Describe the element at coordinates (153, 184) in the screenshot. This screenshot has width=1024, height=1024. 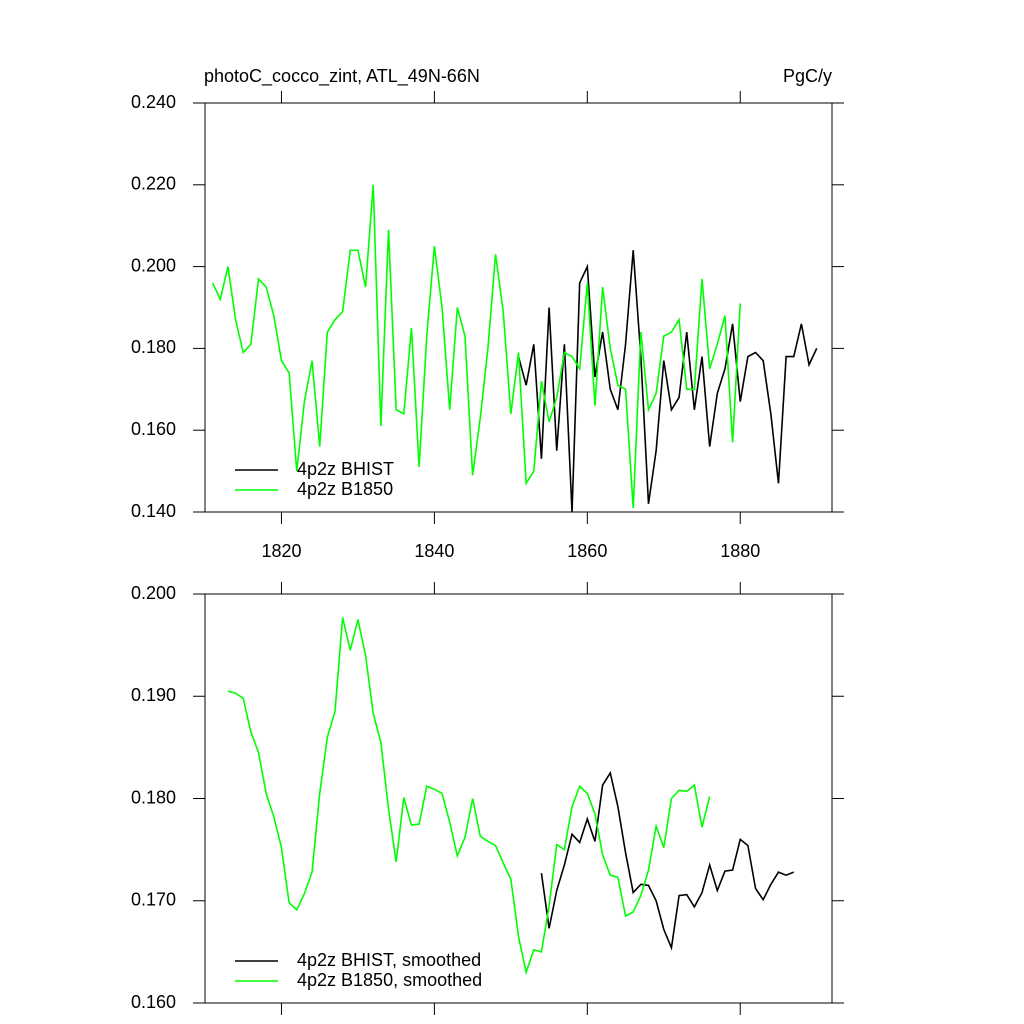
I see `y-tick-label: 0.220` at that location.